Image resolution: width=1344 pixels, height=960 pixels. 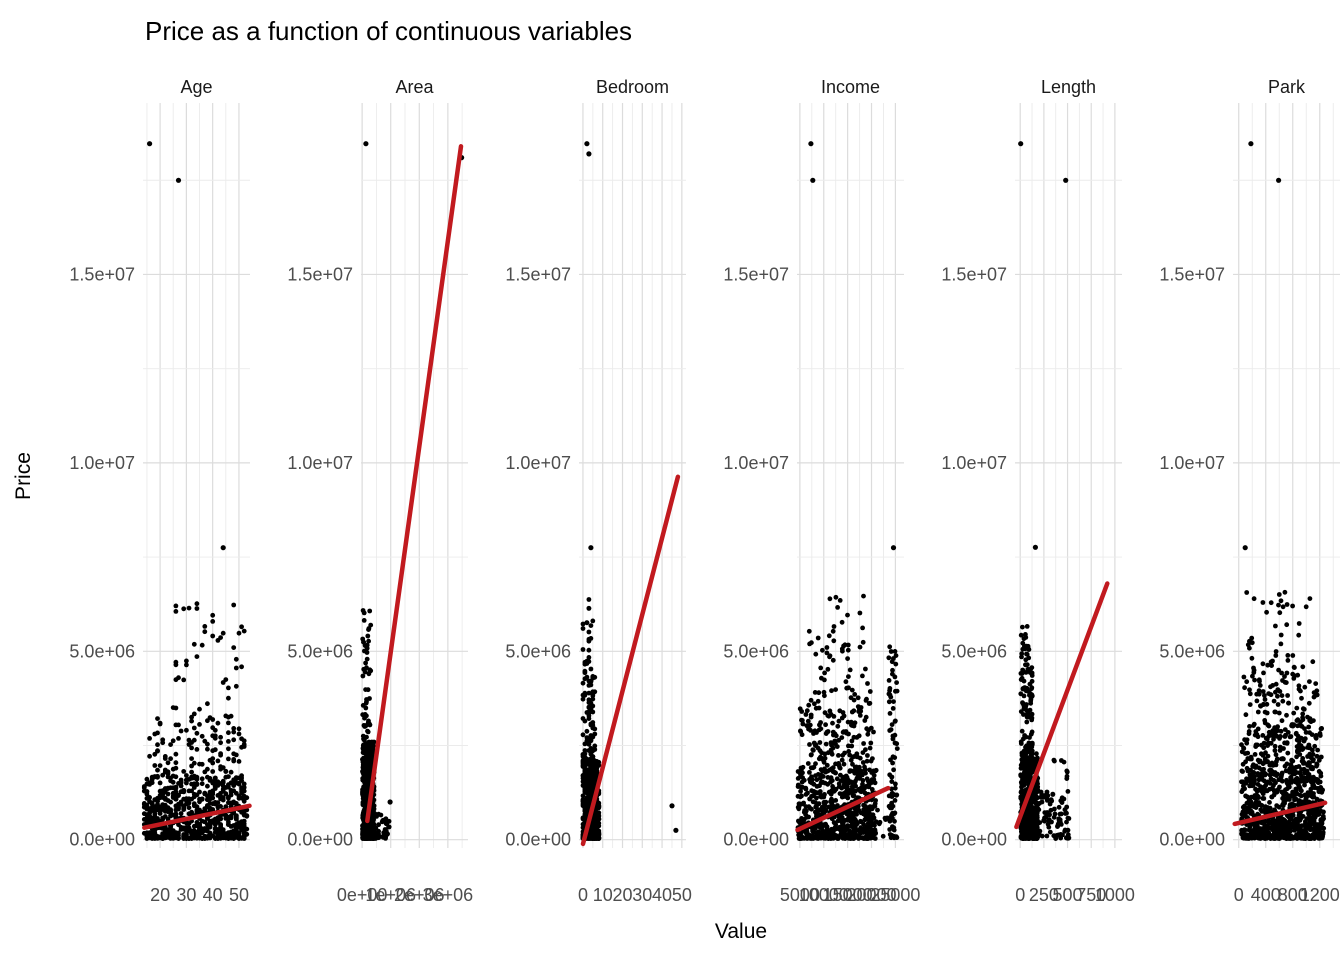 I want to click on x-tick-label: 50, so click(x=239, y=895).